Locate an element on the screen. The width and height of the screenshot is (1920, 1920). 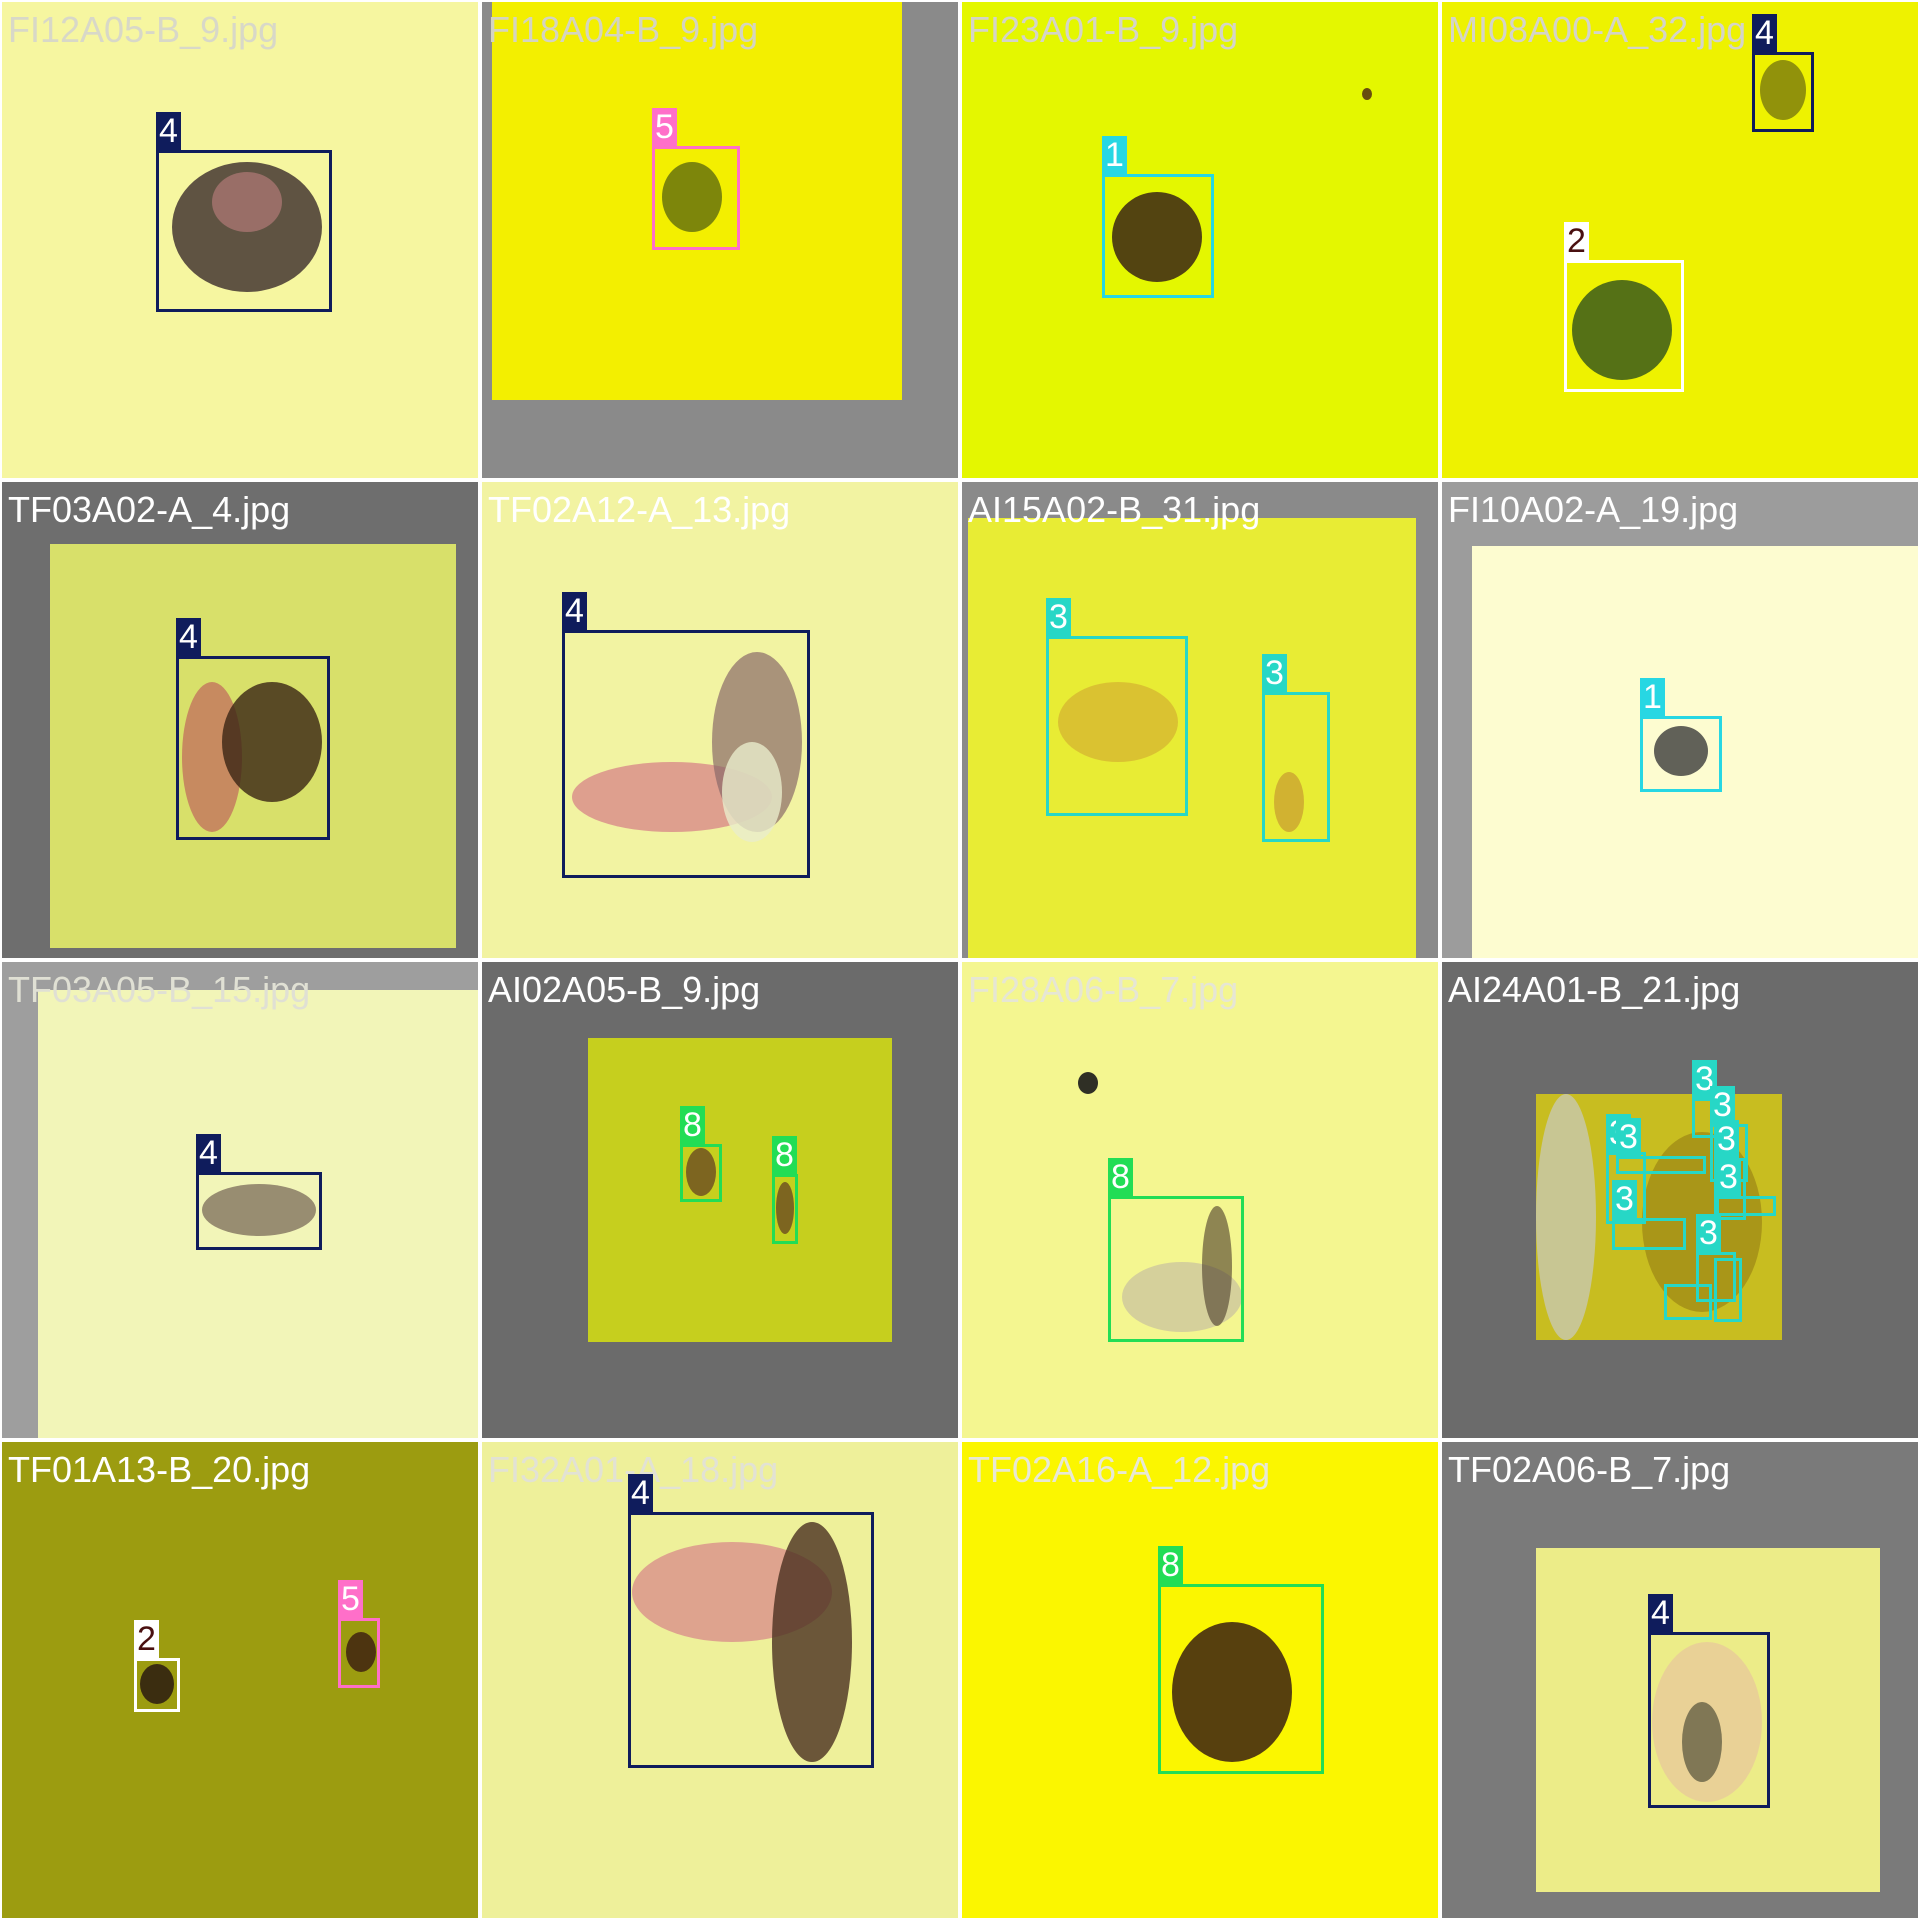
tile-filename: TF03A05-B_15.jpg is located at coordinates (159, 990).